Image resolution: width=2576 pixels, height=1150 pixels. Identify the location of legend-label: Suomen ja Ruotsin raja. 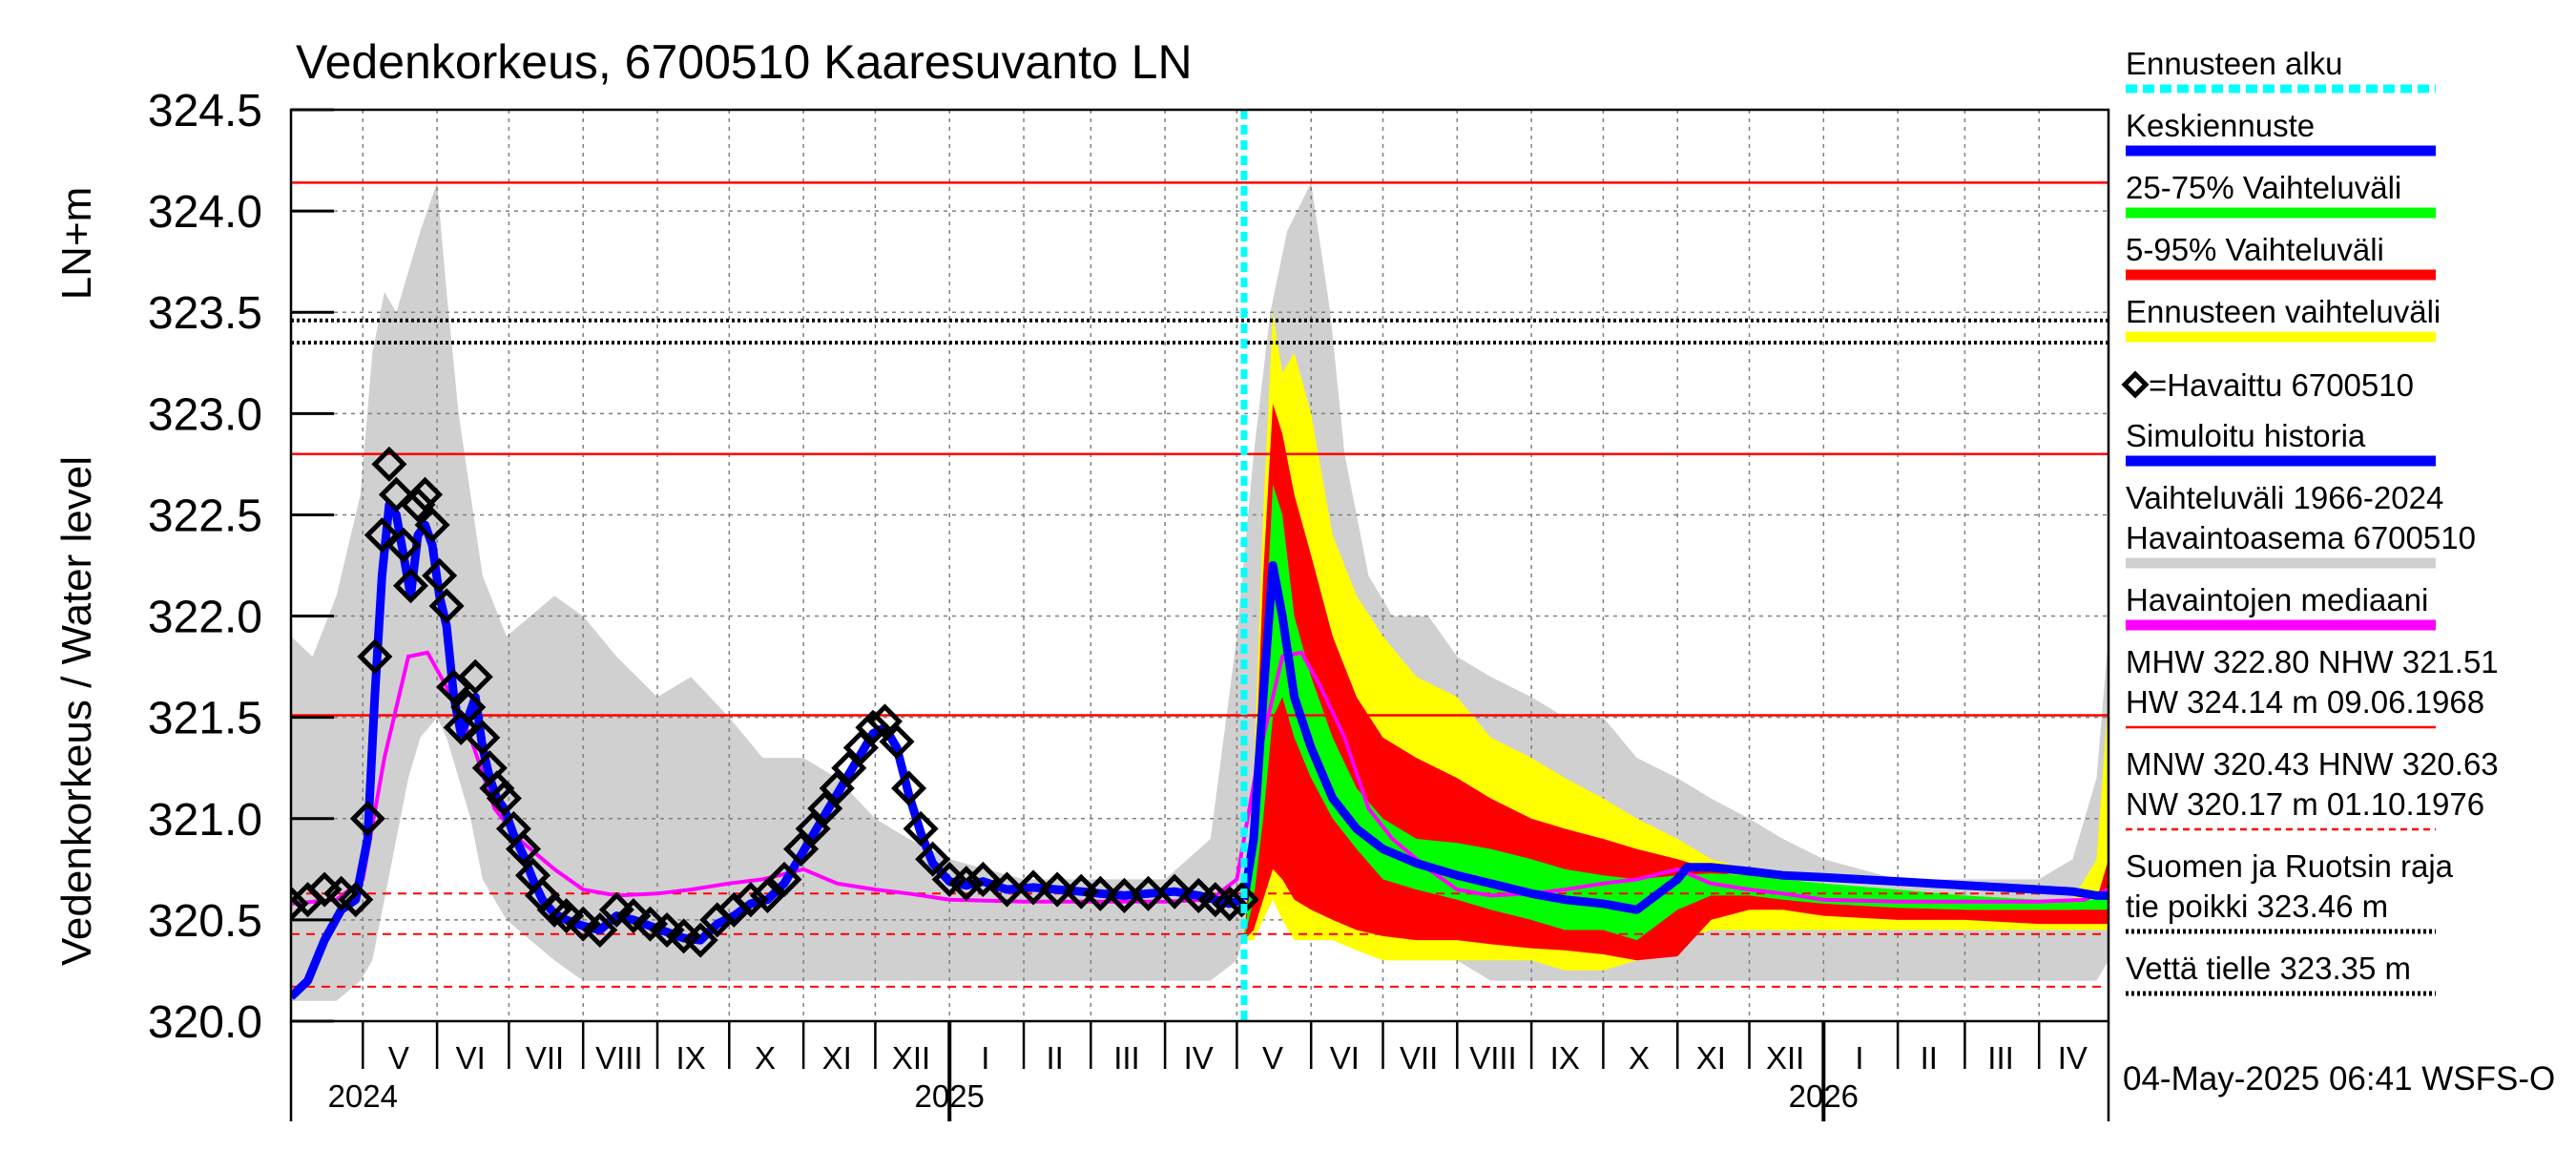
(2290, 866).